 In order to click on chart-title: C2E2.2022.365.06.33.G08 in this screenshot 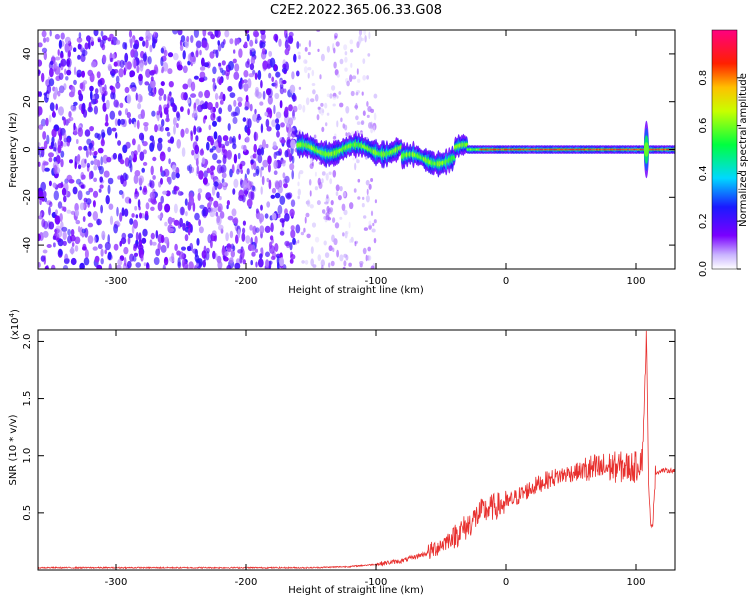, I will do `click(356, 10)`.